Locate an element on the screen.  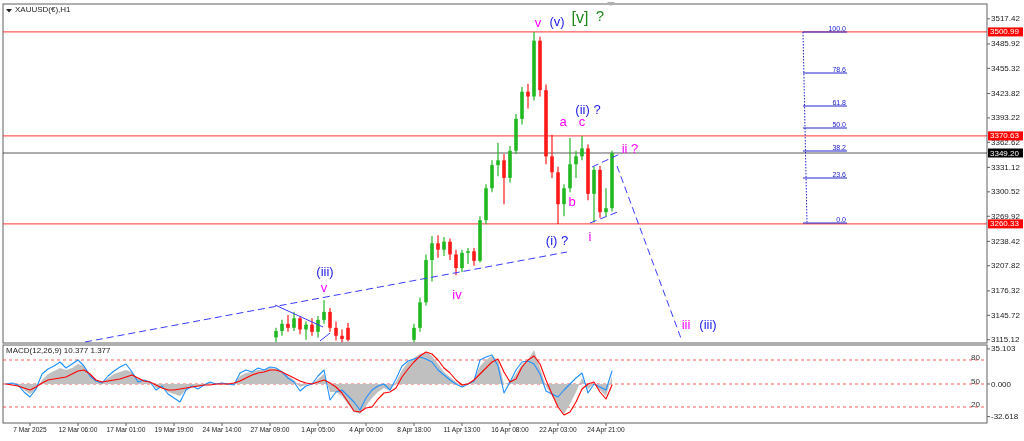
y-tick-label: 3176.32 is located at coordinates (1006, 291).